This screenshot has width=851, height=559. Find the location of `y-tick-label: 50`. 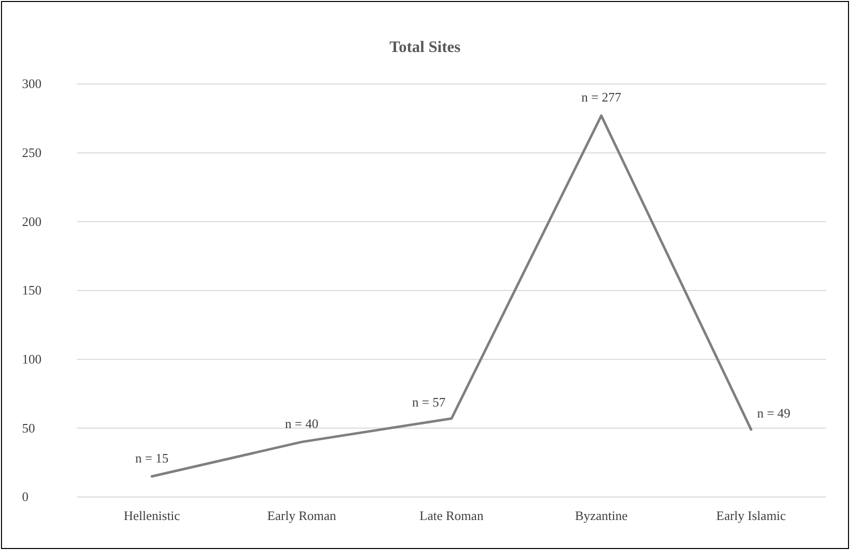

y-tick-label: 50 is located at coordinates (28, 428).